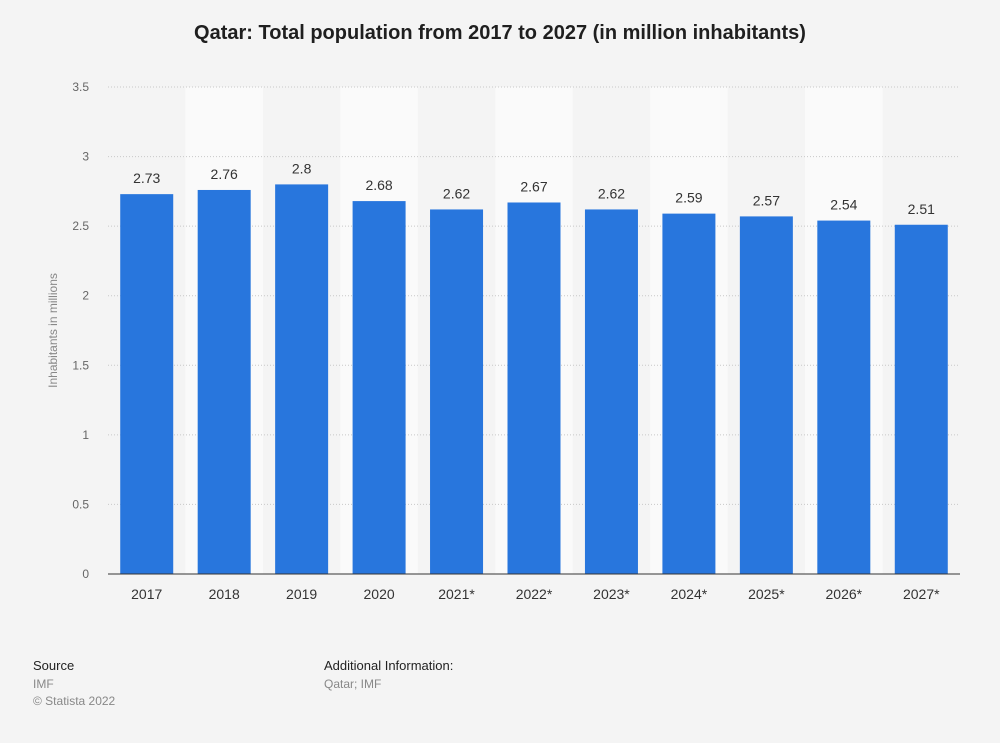 This screenshot has width=1000, height=743. I want to click on y-tick-label: 3.5, so click(80, 87).